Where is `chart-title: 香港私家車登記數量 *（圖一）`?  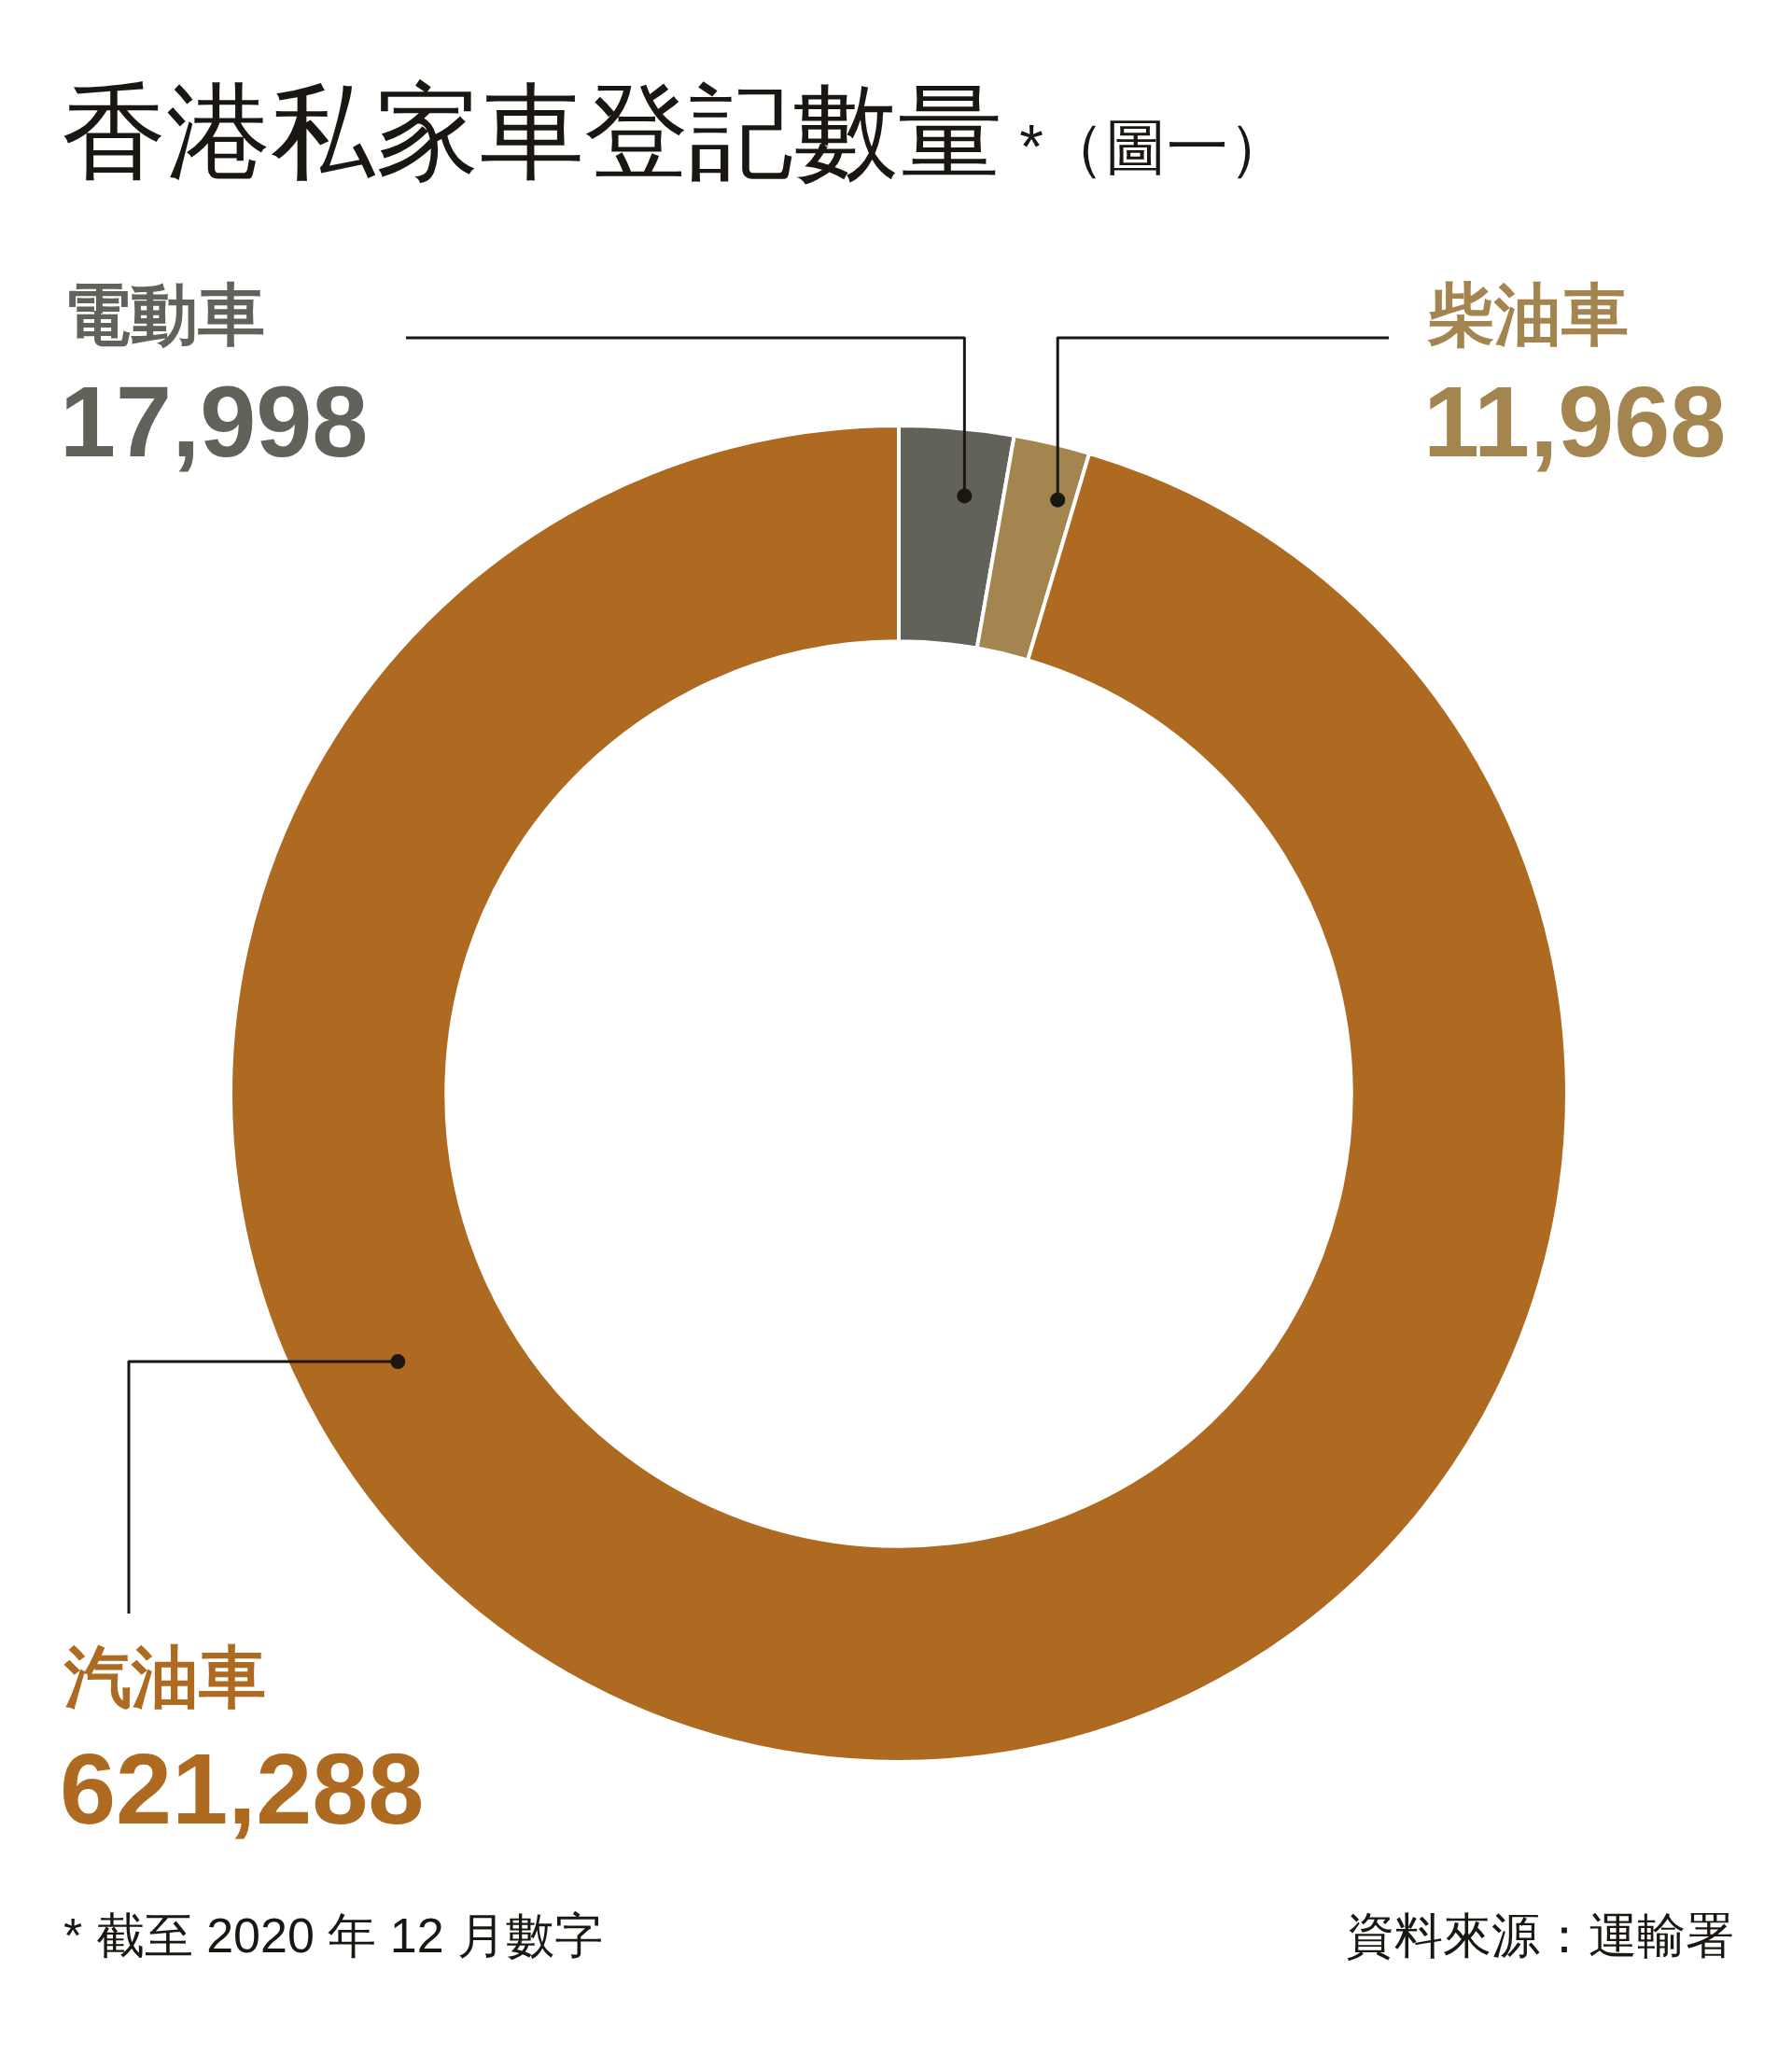
chart-title: 香港私家車登記數量 *（圖一） is located at coordinates (676, 132).